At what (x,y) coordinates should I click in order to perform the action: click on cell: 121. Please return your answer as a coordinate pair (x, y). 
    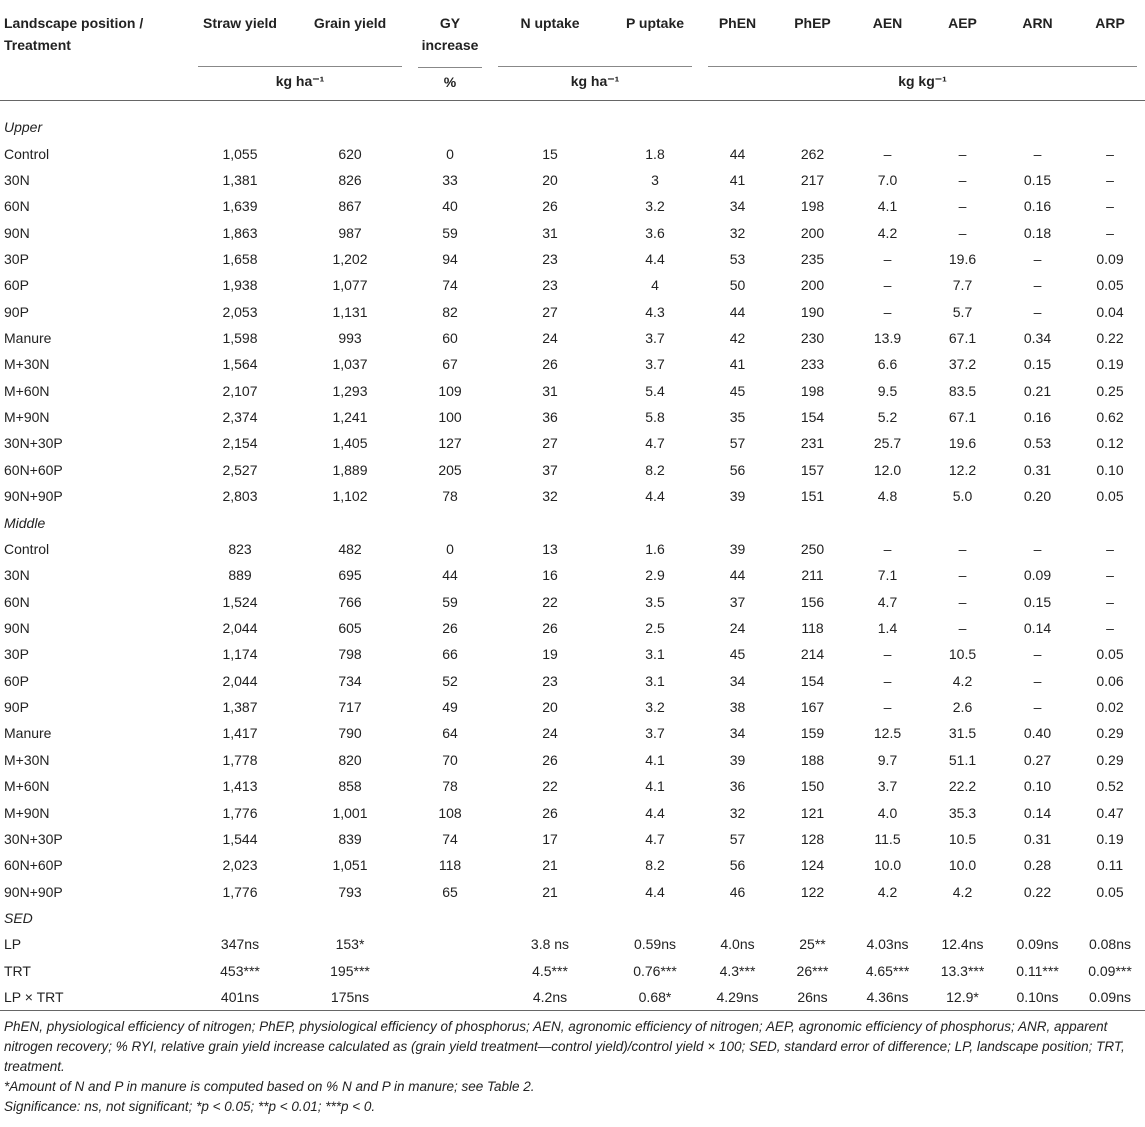
    Looking at the image, I should click on (812, 812).